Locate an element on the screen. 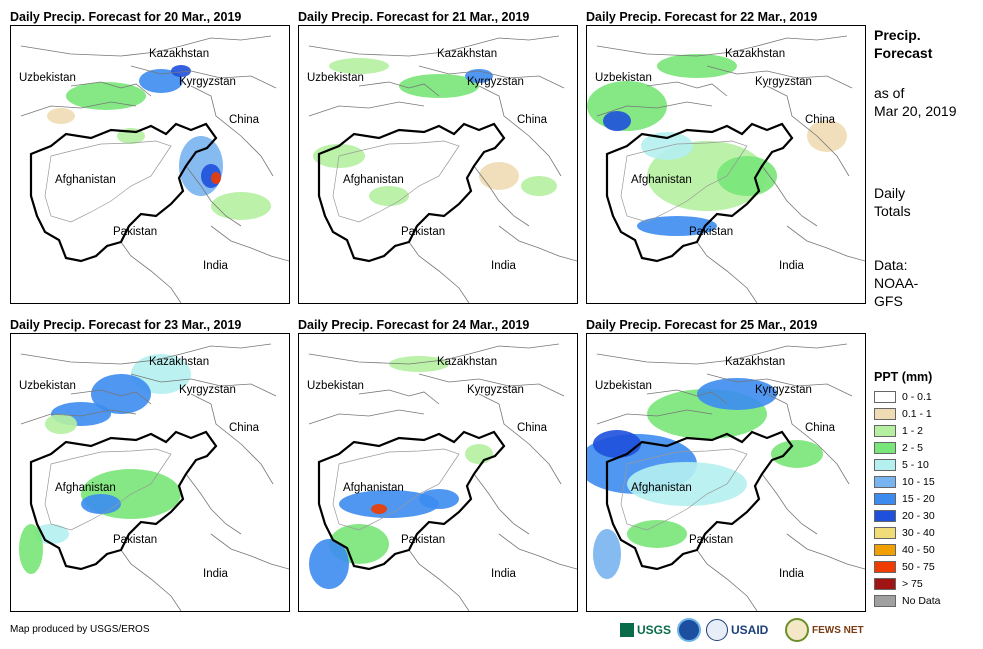  legend-item: 30 - 40 is located at coordinates (904, 533).